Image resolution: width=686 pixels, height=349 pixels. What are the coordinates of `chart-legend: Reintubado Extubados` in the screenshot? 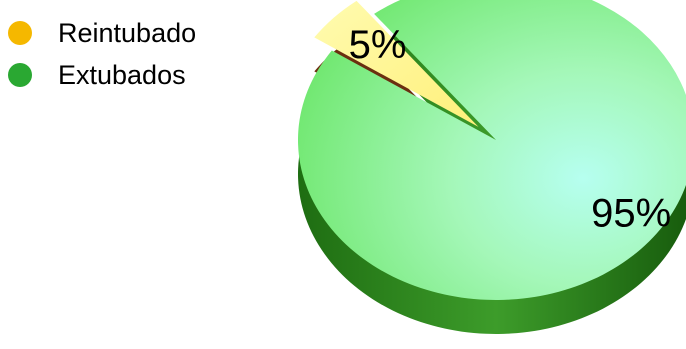 It's located at (102, 54).